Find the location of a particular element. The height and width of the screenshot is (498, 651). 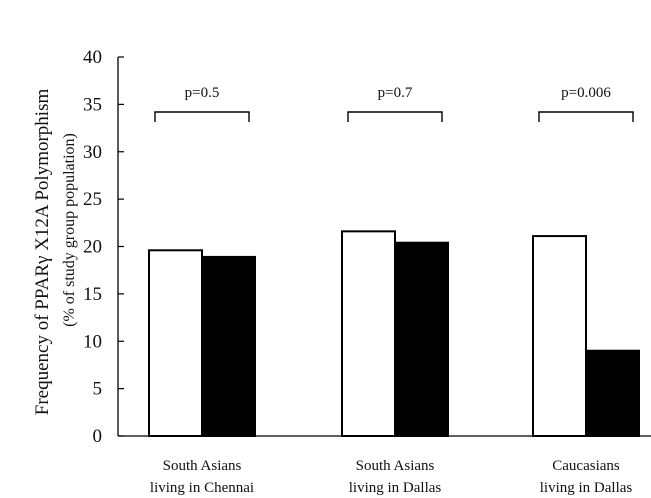

x-category-label: Caucasians is located at coordinates (586, 466).